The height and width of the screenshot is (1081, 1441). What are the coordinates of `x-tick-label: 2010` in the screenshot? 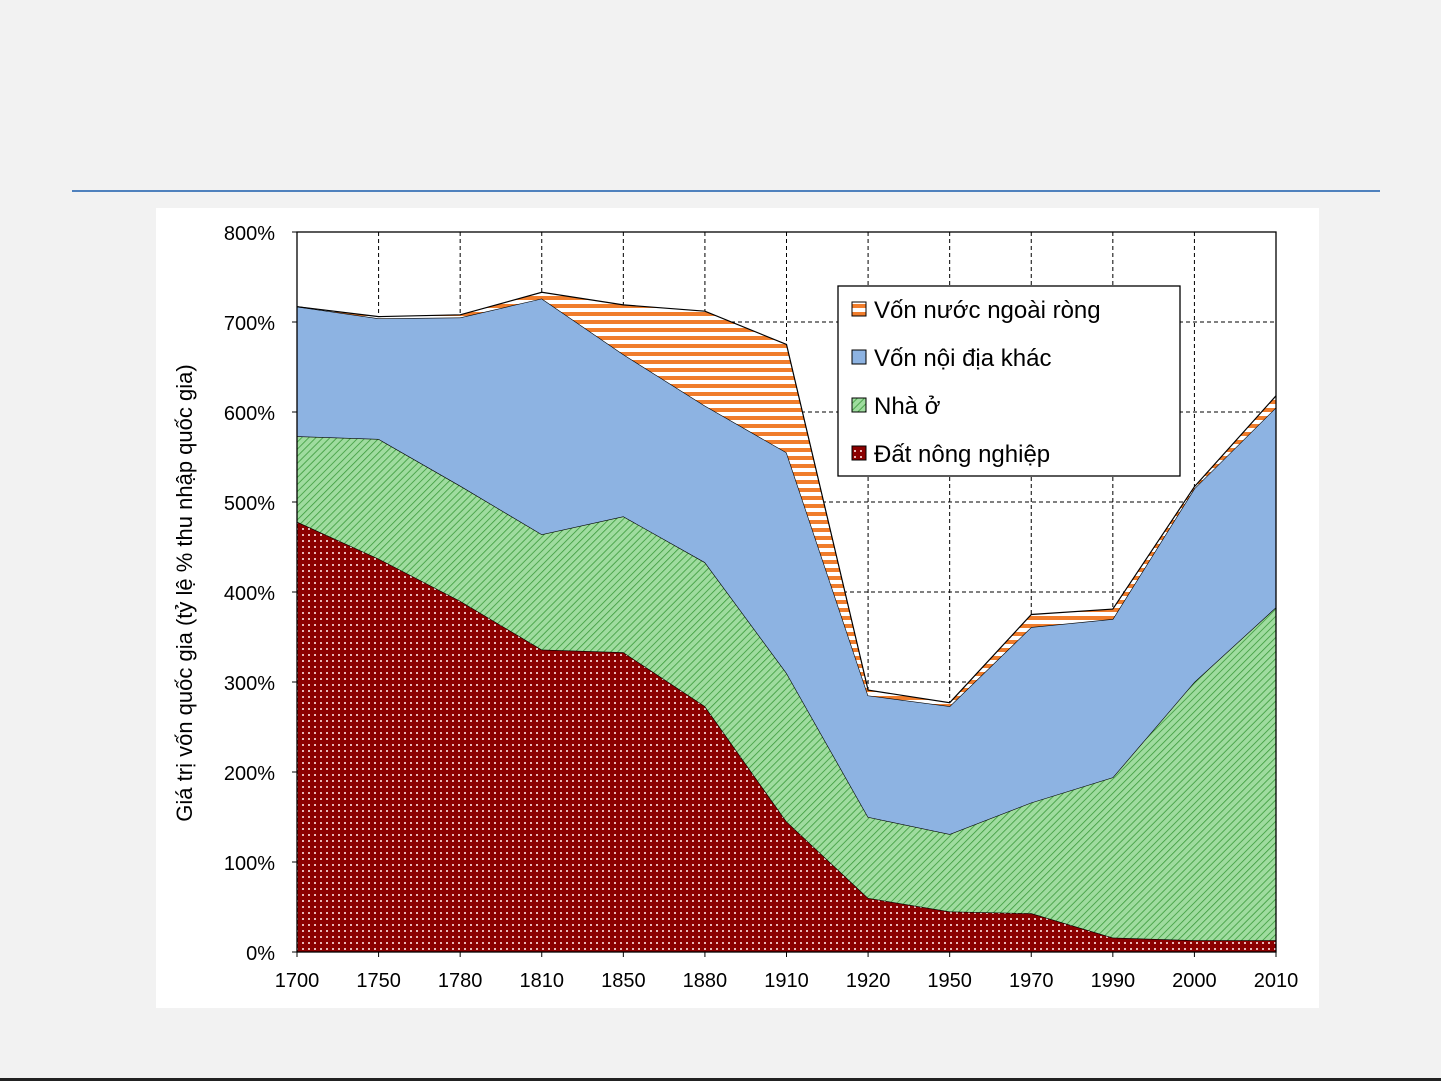 It's located at (1276, 981).